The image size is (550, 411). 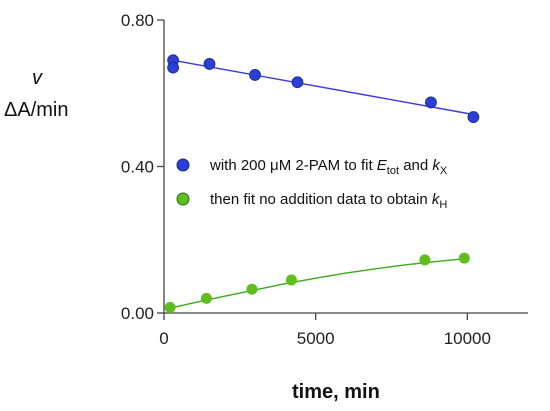 I want to click on legend-2-prefix: then fit no addition data to obtain, so click(x=321, y=199).